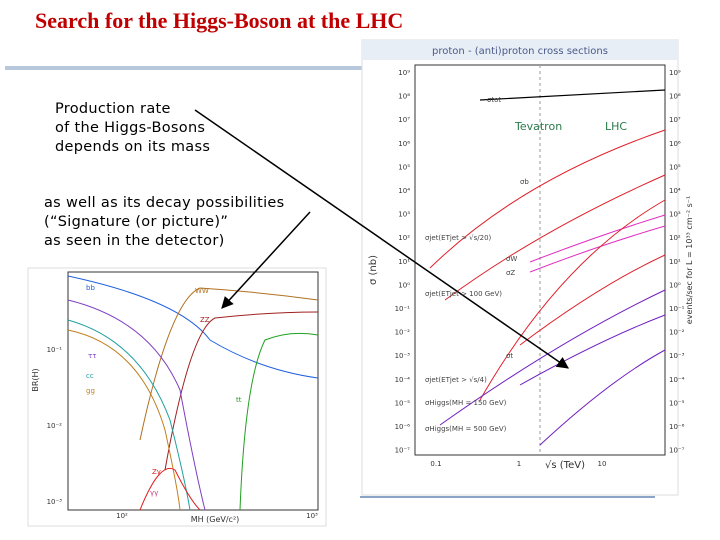 The image size is (720, 540). What do you see at coordinates (675, 97) in the screenshot?
I see `y2-tick-label: 10⁸` at bounding box center [675, 97].